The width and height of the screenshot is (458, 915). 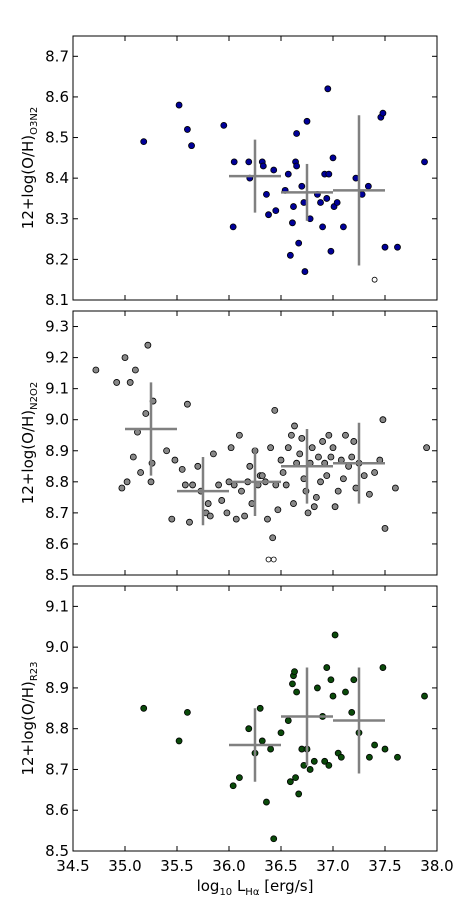 What do you see at coordinates (225, 892) in the screenshot?
I see `x-axis-label-part: 10` at bounding box center [225, 892].